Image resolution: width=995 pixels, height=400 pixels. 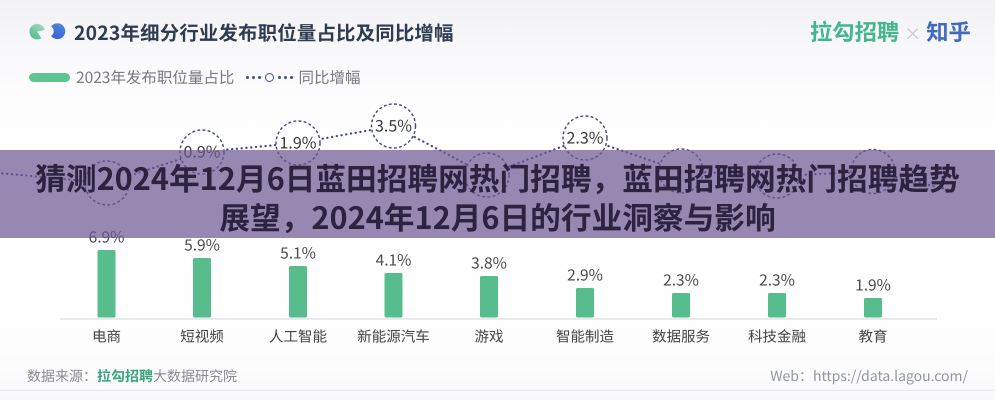 I want to click on svg-text: 5.1%, so click(x=298, y=253).